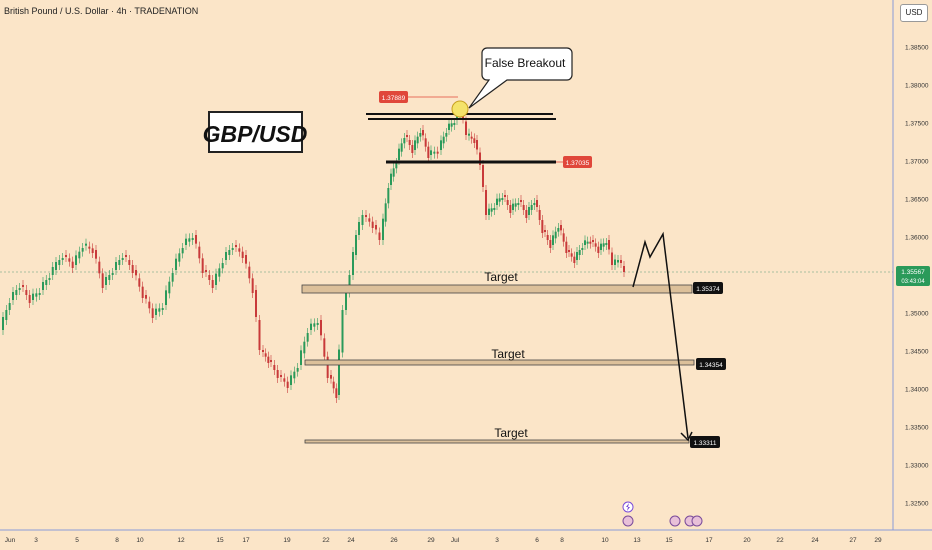 This screenshot has width=932, height=550. Describe the element at coordinates (246, 540) in the screenshot. I see `x-tick-label: 17` at that location.